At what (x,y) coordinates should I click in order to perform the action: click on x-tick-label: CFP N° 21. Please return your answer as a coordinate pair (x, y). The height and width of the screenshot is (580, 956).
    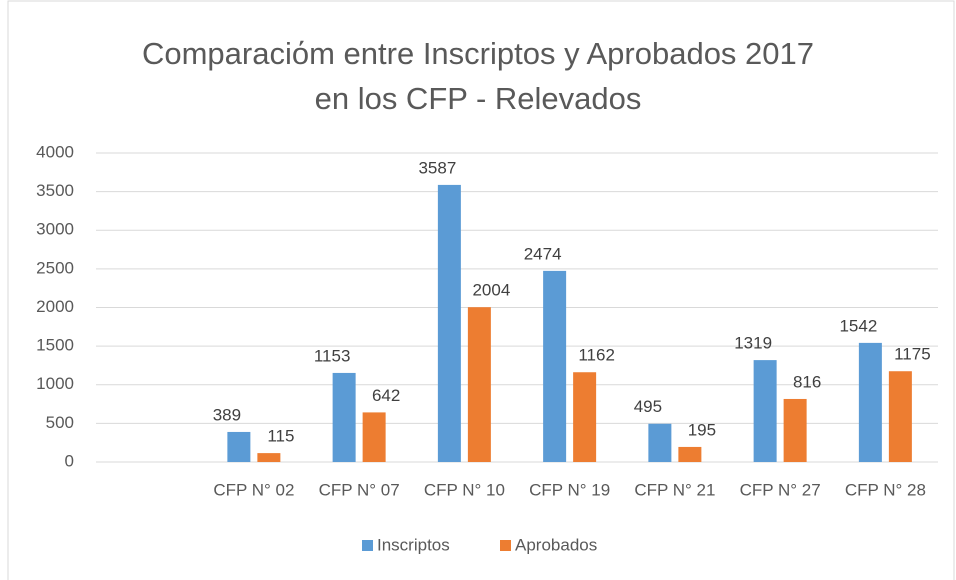
    Looking at the image, I should click on (674, 489).